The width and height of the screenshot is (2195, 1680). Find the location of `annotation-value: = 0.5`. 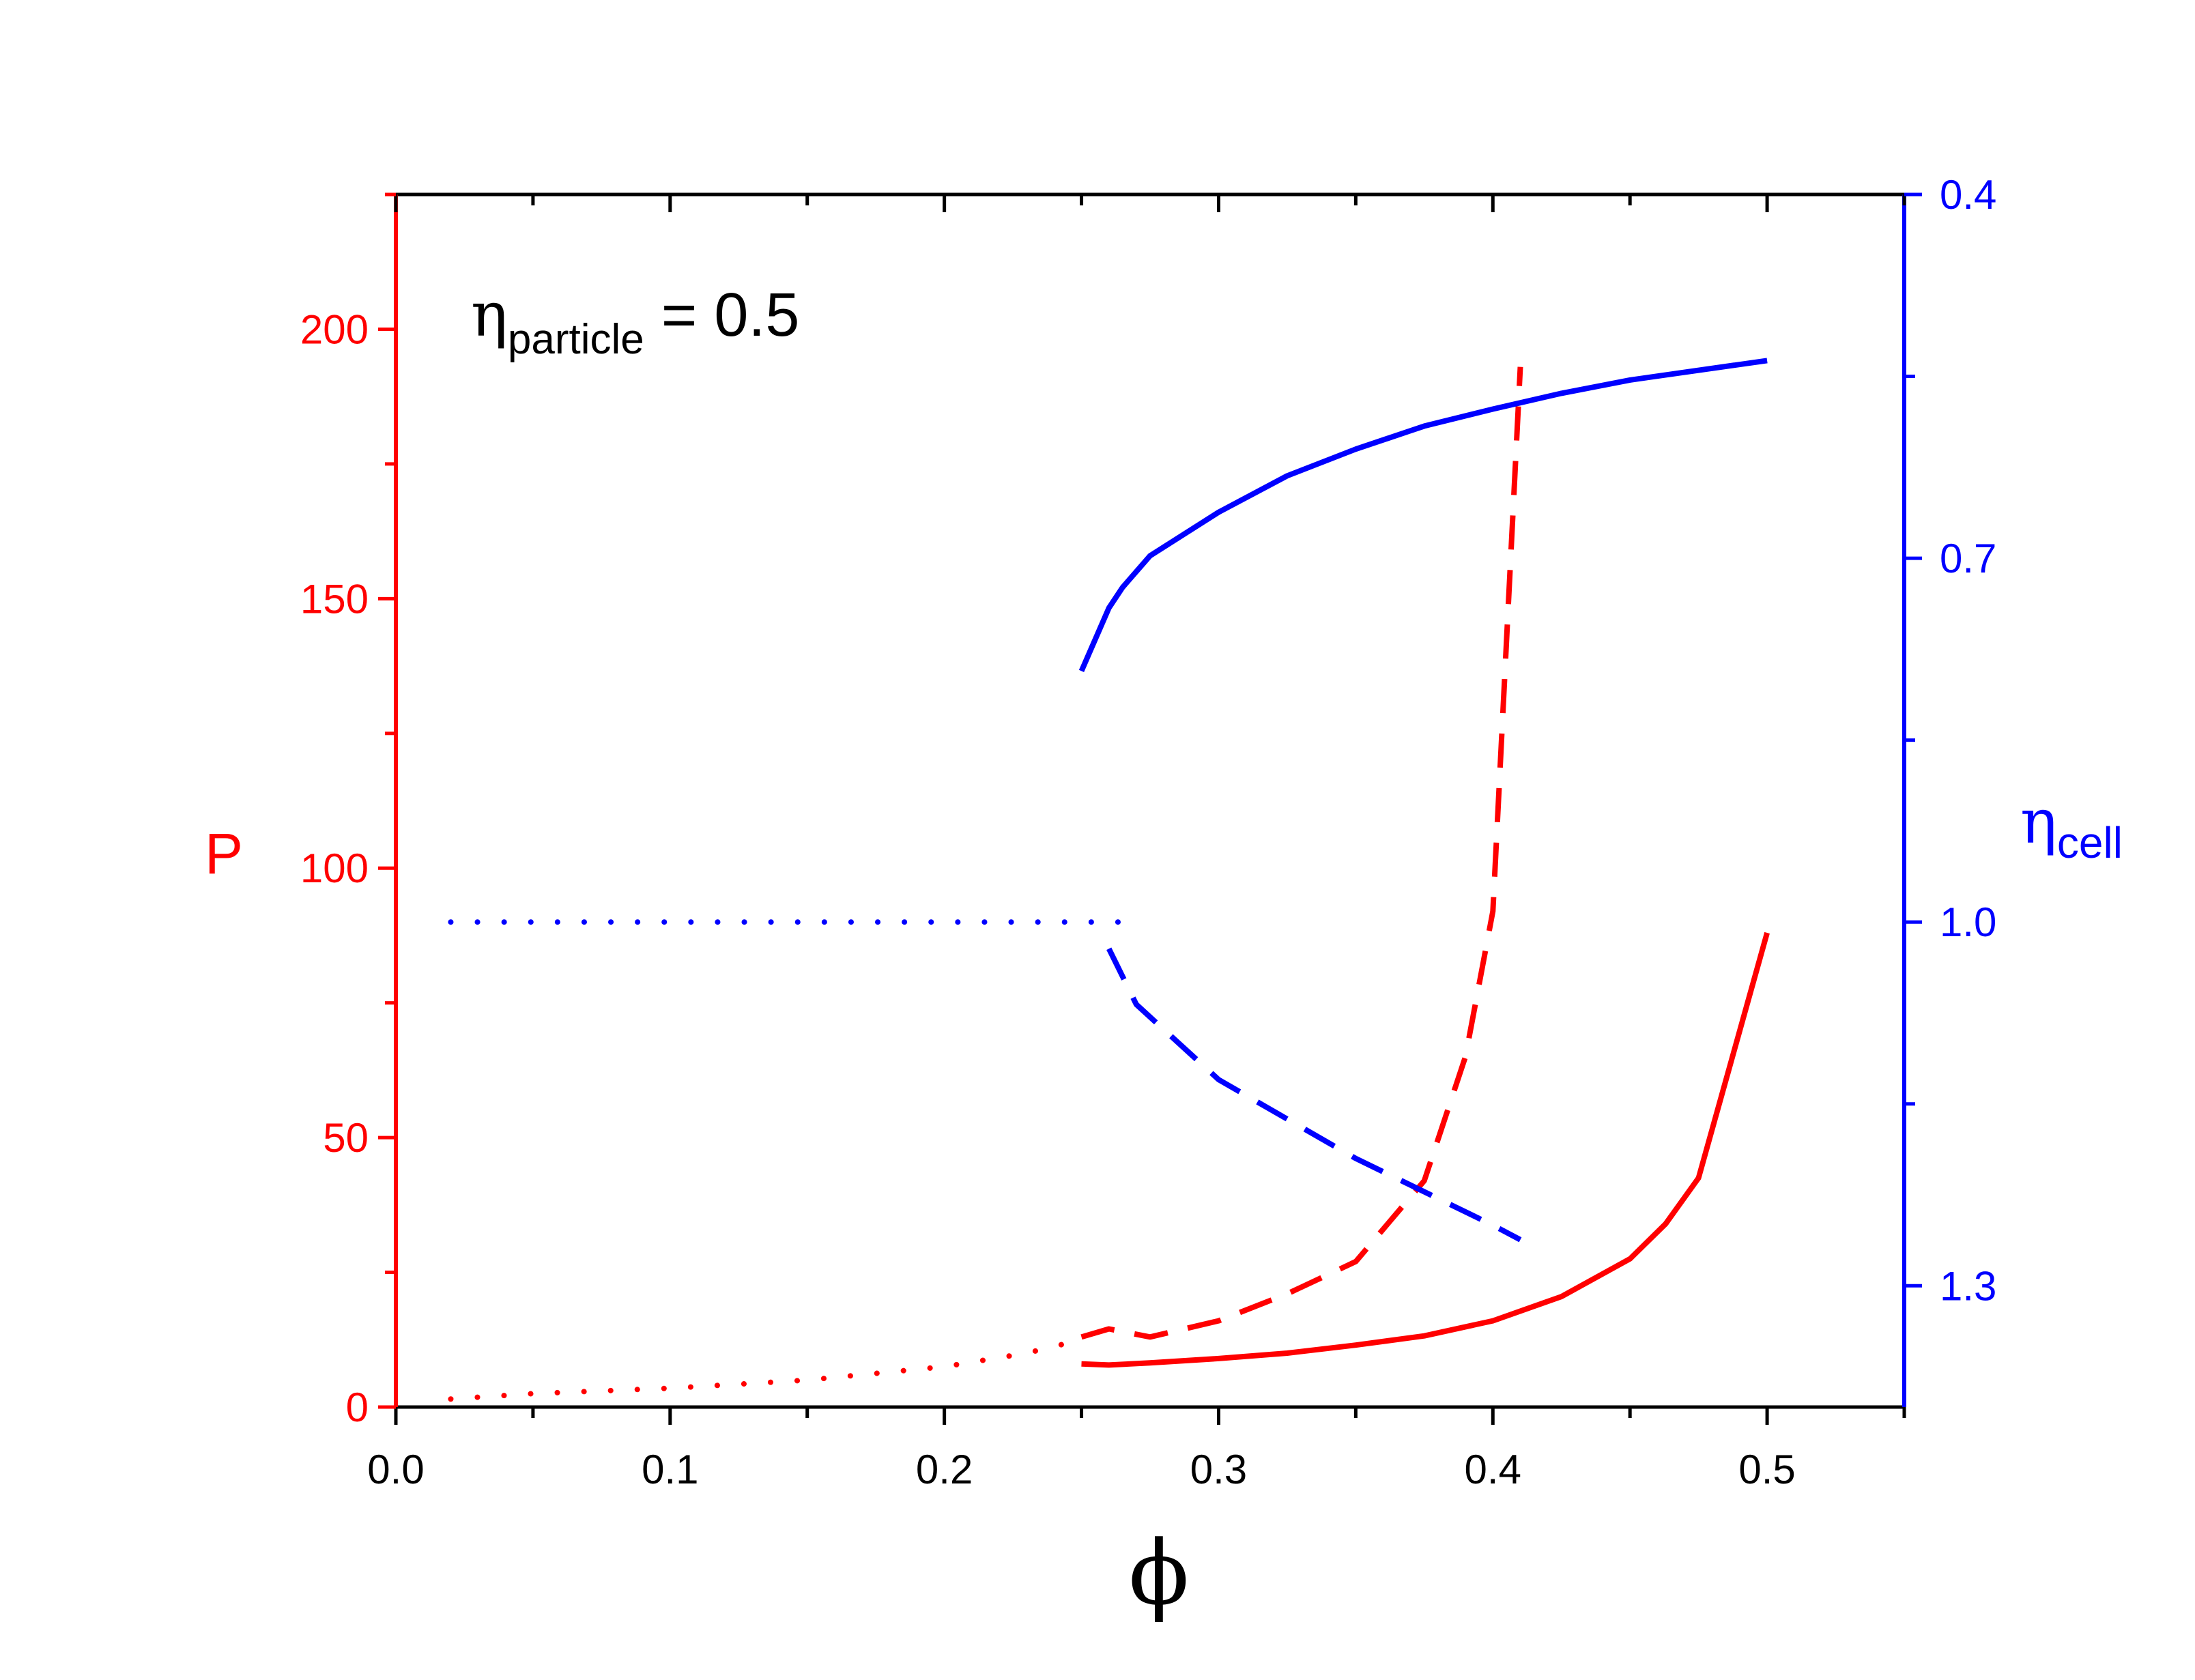

annotation-value: = 0.5 is located at coordinates (722, 315).